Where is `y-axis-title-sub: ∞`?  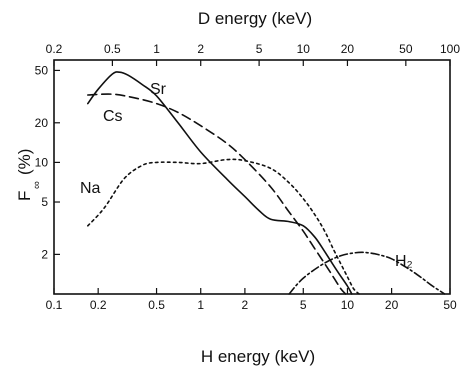
y-axis-title-sub: ∞ is located at coordinates (37, 185).